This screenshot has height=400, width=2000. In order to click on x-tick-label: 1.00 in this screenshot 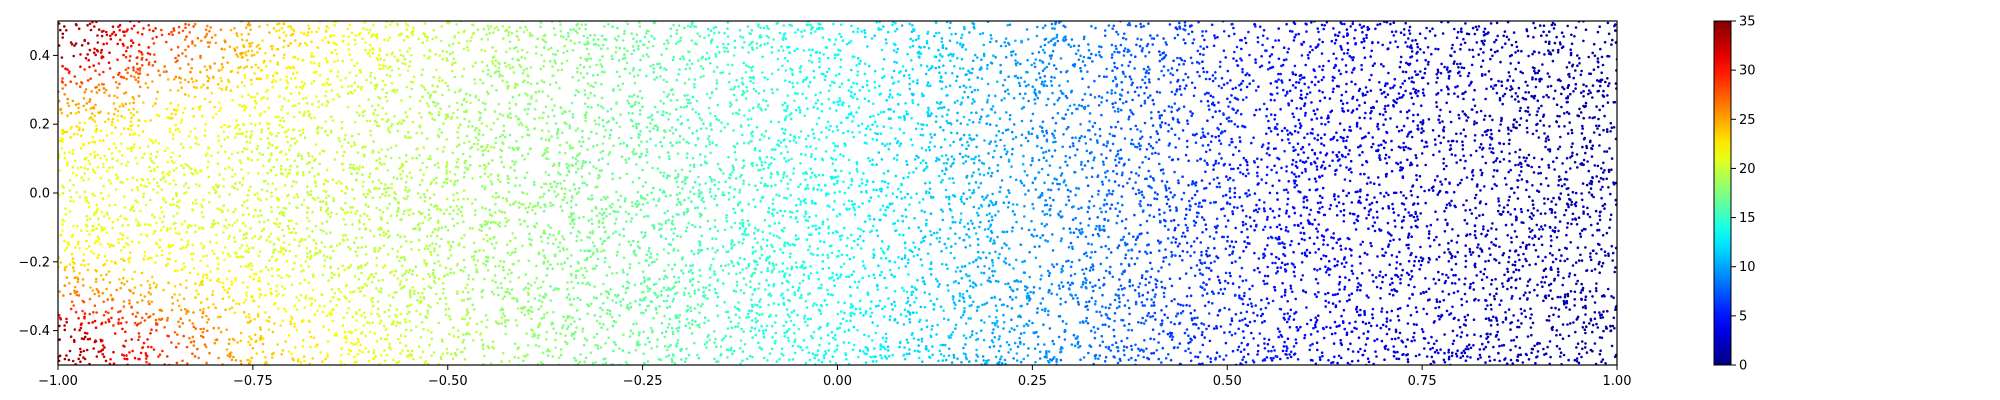, I will do `click(1617, 381)`.